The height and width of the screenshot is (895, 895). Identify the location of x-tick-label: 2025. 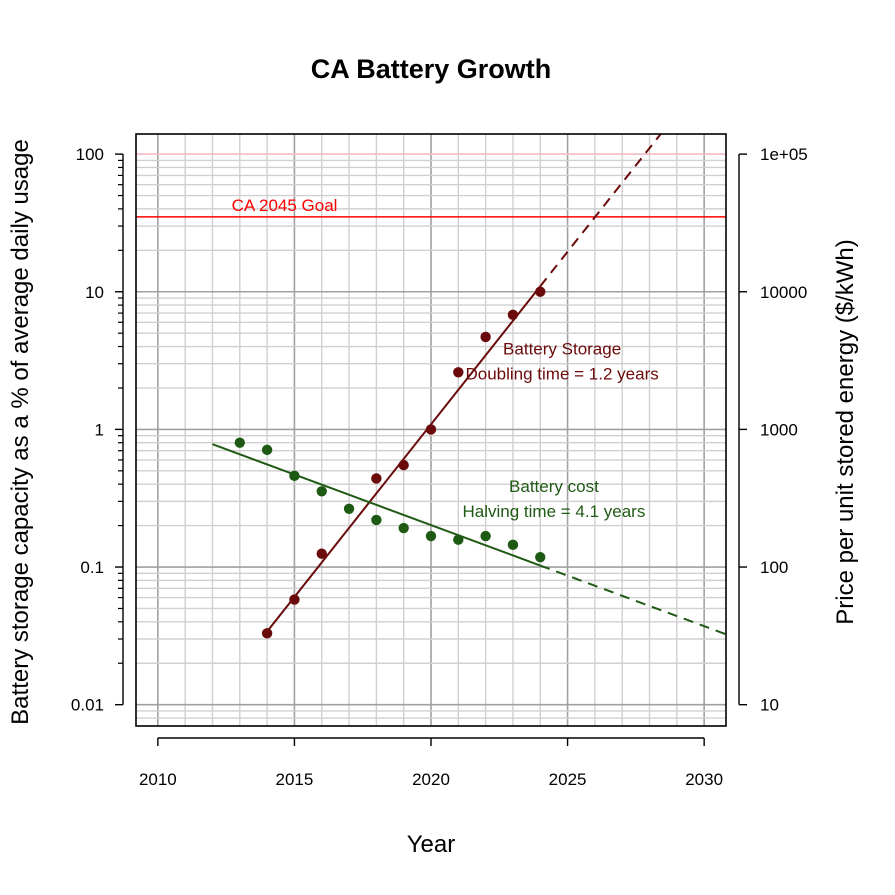
(568, 779).